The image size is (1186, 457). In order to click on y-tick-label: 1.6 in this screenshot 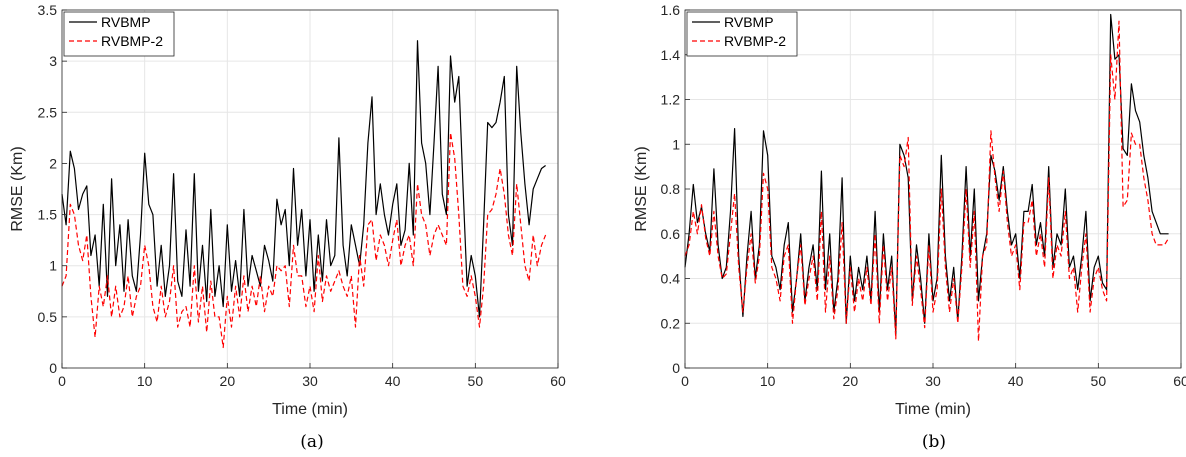, I will do `click(671, 10)`.